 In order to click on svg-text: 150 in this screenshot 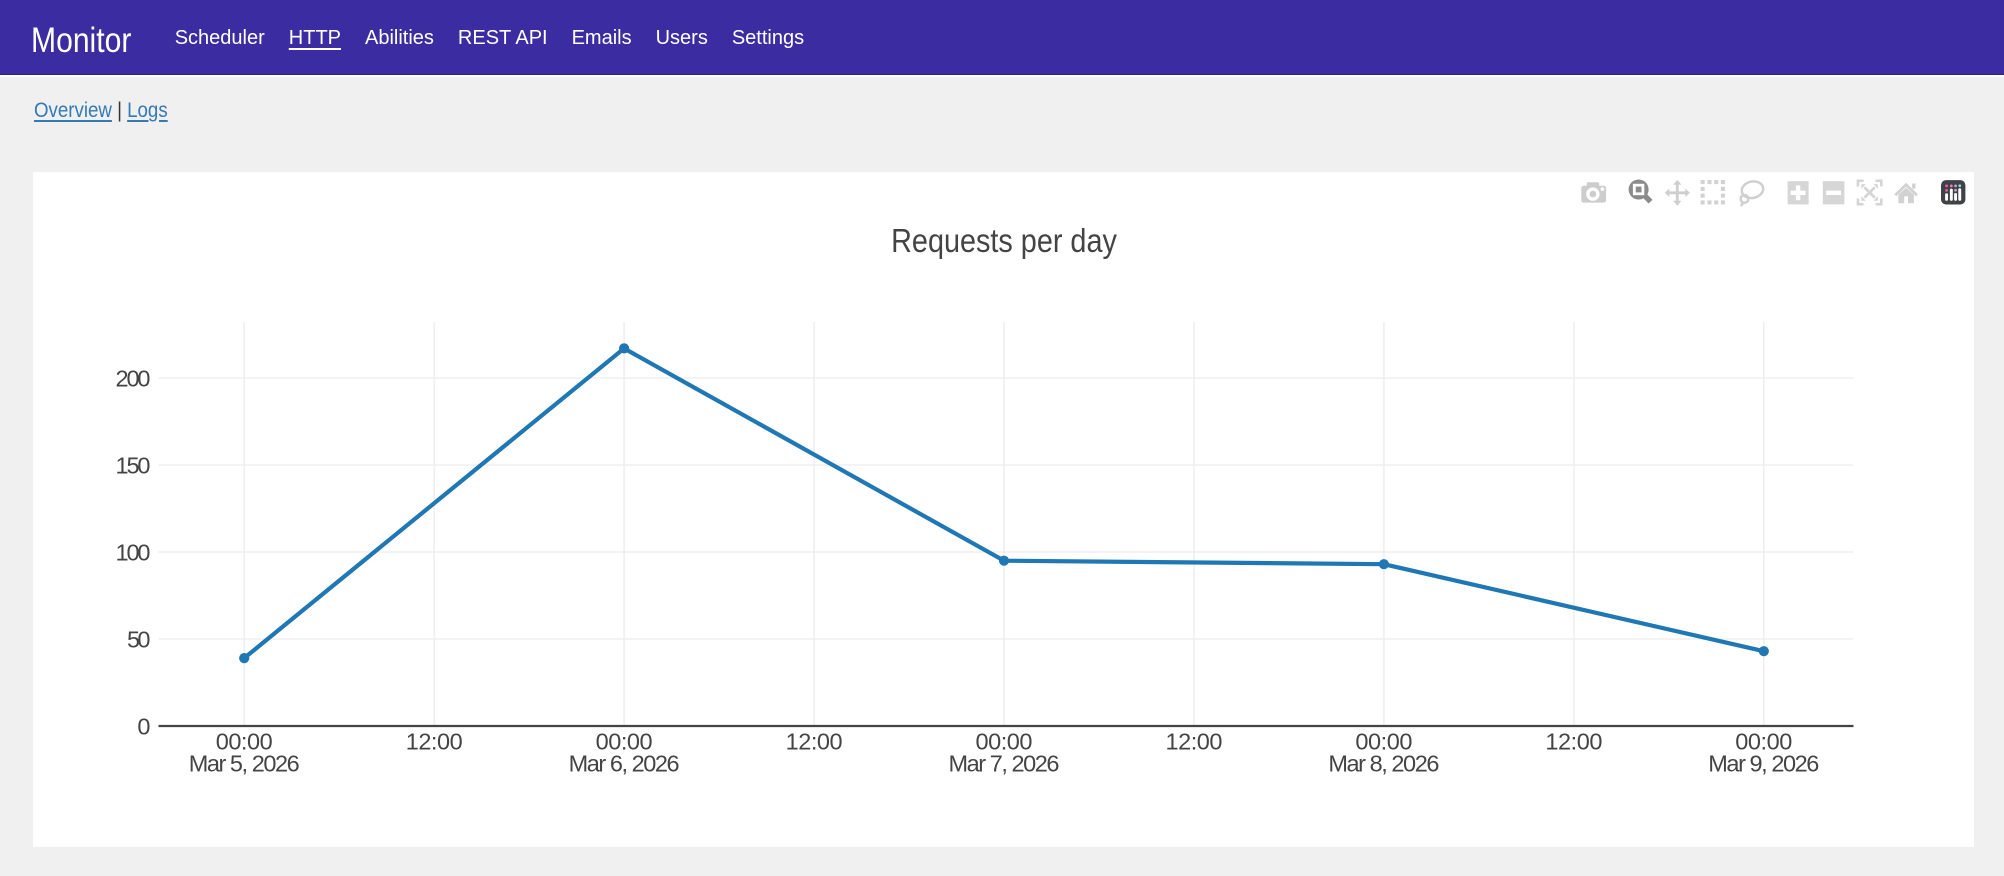, I will do `click(132, 466)`.